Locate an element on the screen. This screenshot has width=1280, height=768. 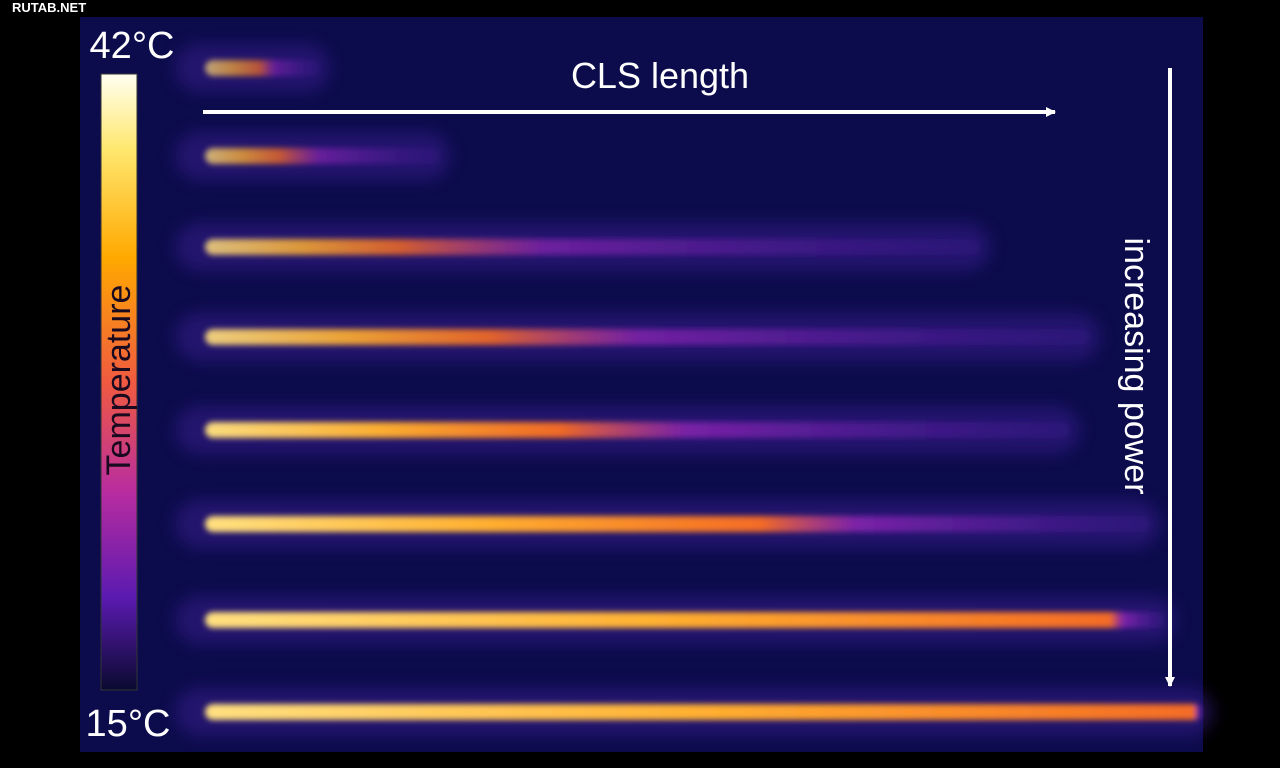
colorbar is located at coordinates (119, 382).